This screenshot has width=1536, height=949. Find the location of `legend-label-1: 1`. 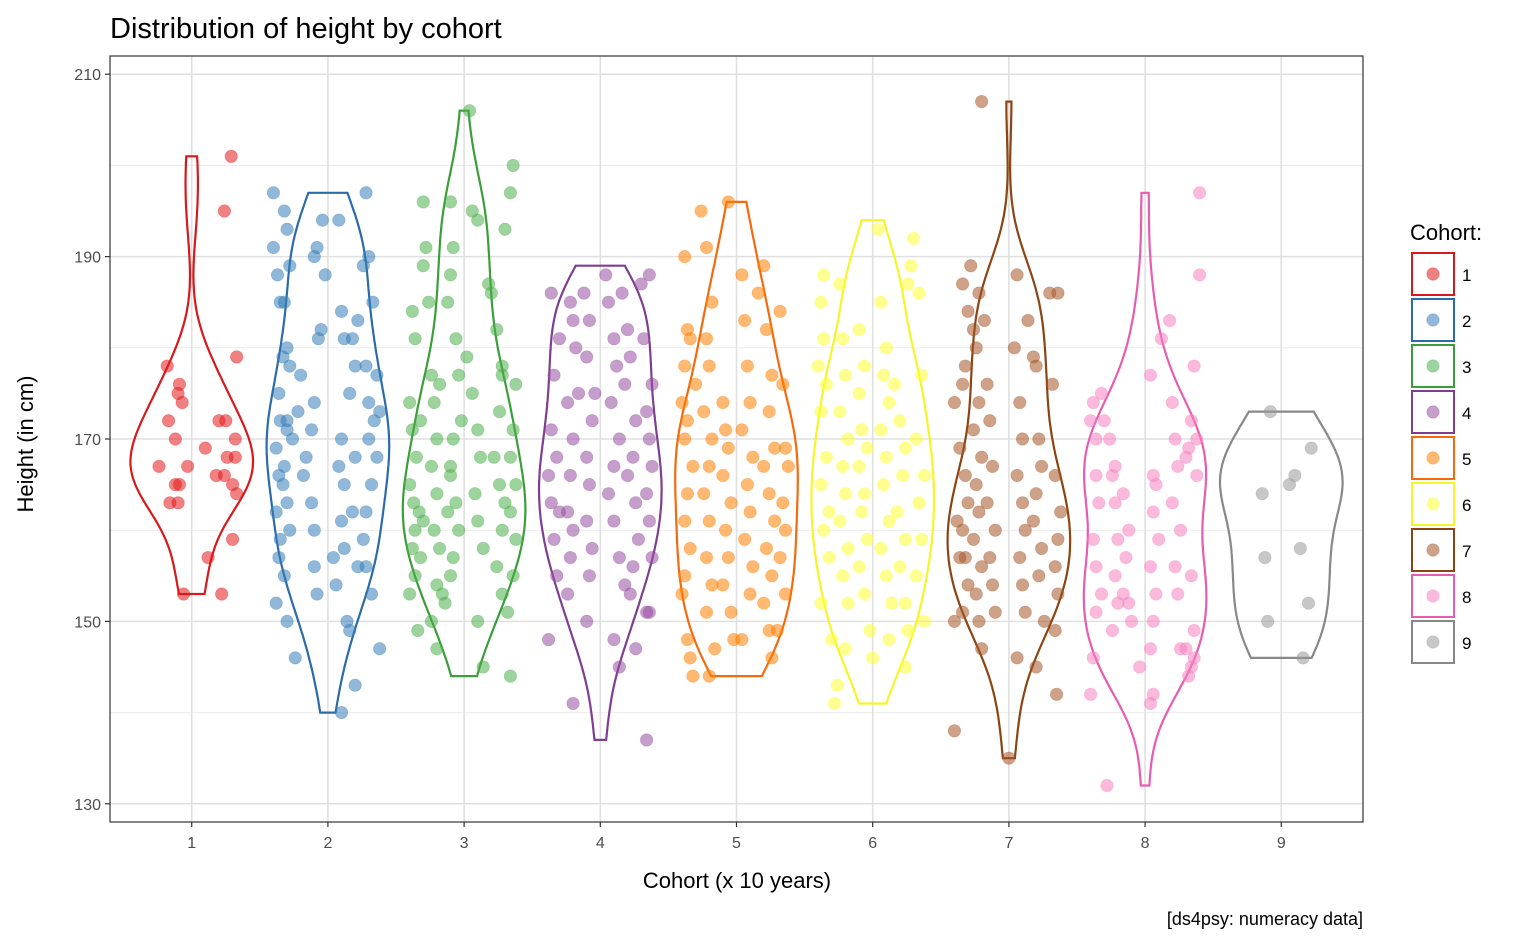

legend-label-1: 1 is located at coordinates (1466, 275).